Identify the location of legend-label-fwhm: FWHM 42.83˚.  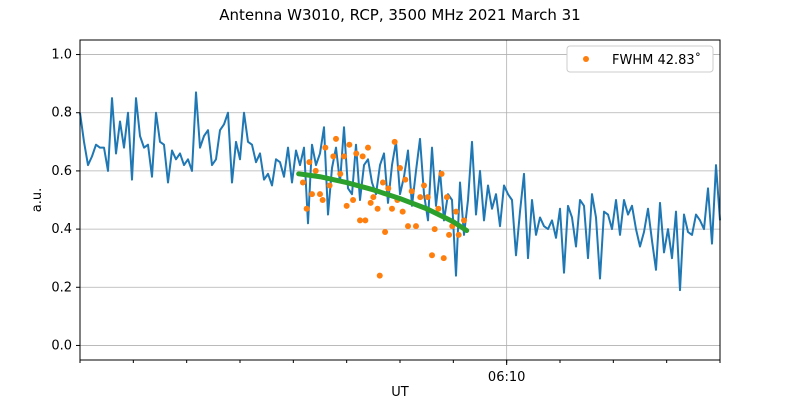
(656, 60).